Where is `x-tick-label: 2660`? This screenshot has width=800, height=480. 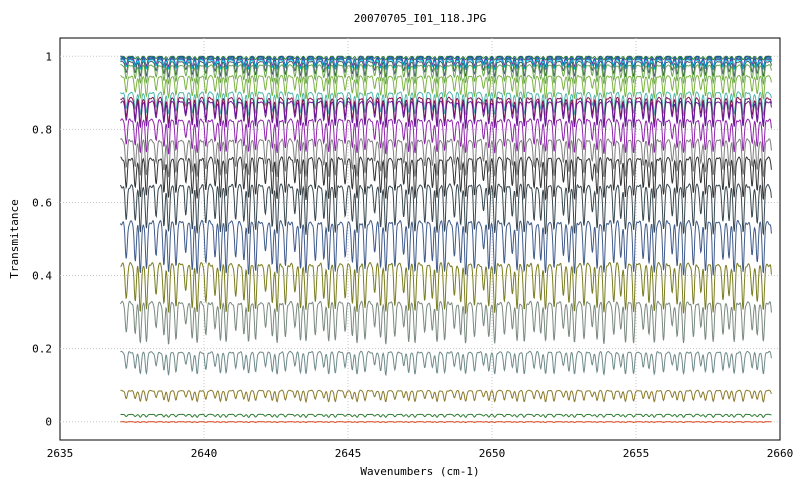 x-tick-label: 2660 is located at coordinates (780, 453).